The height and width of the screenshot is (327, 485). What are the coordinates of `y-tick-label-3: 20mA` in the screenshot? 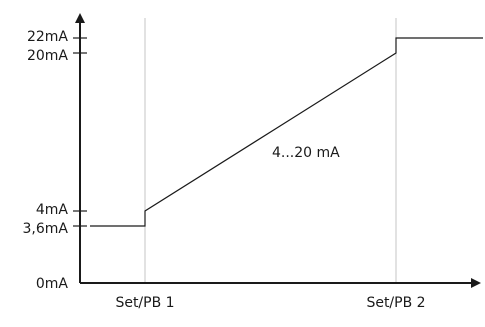 It's located at (47, 56).